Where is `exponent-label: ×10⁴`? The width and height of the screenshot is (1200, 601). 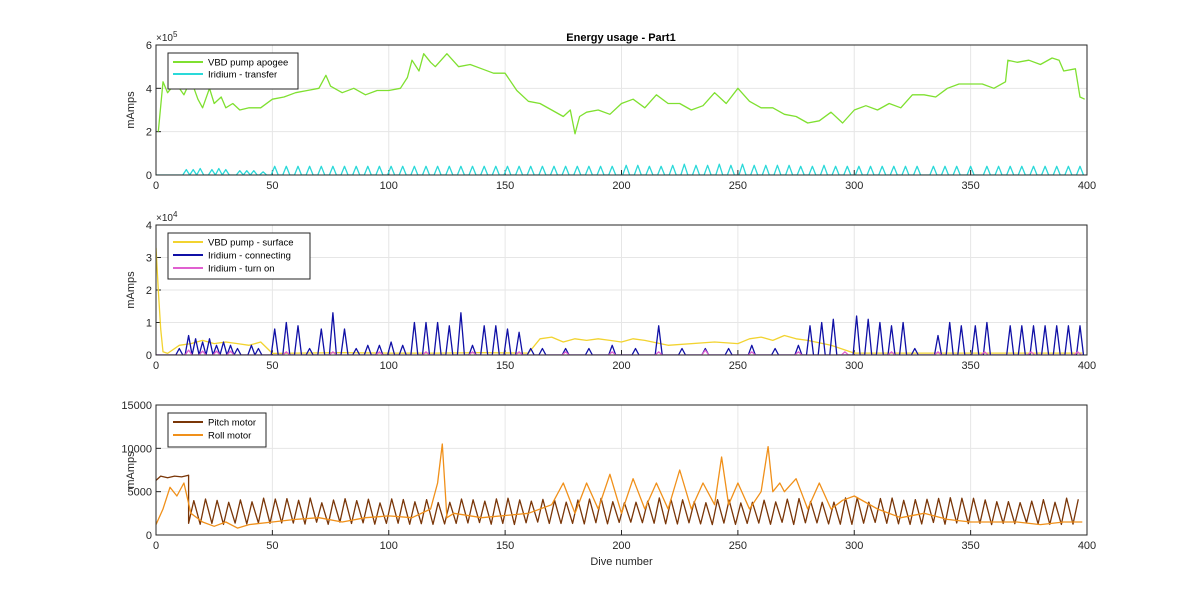 exponent-label: ×10⁴ is located at coordinates (167, 217).